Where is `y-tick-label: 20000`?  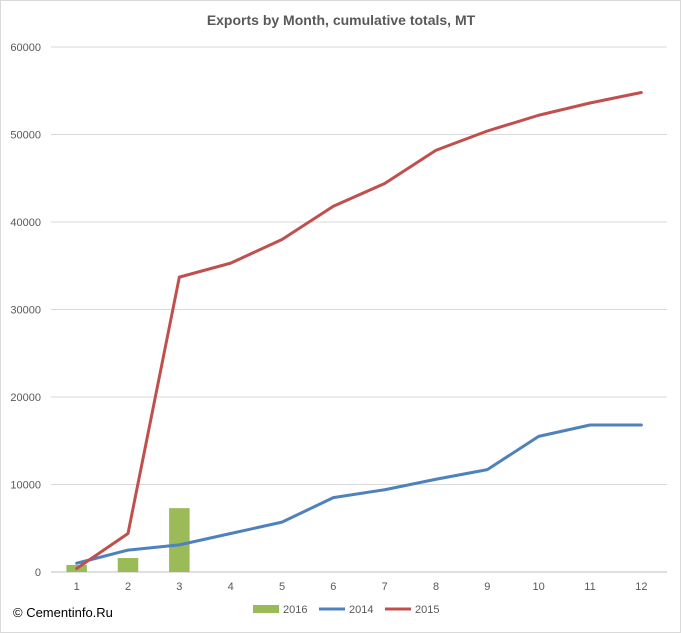
y-tick-label: 20000 is located at coordinates (25, 398).